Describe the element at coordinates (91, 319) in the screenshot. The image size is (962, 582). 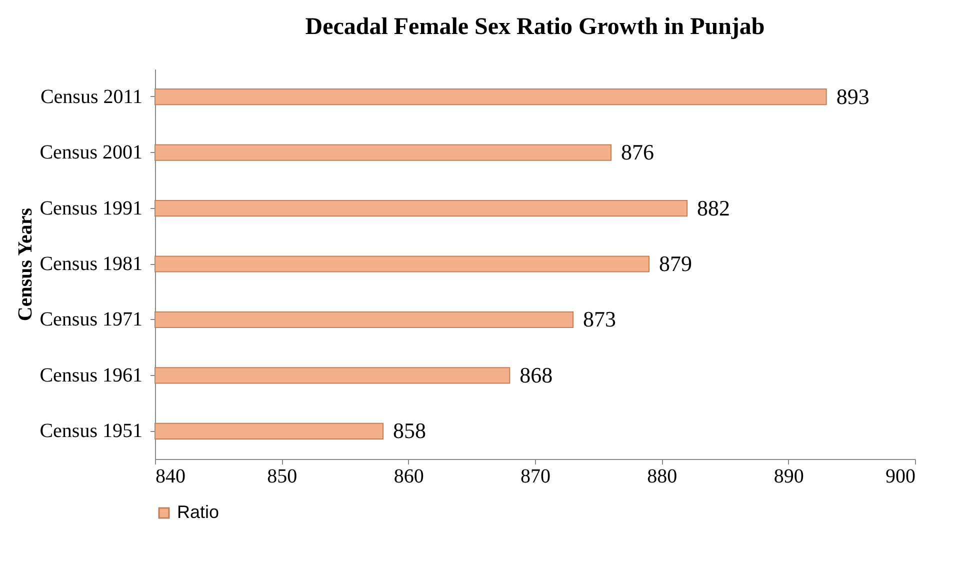
I see `y-tick-label: Census 1971` at that location.